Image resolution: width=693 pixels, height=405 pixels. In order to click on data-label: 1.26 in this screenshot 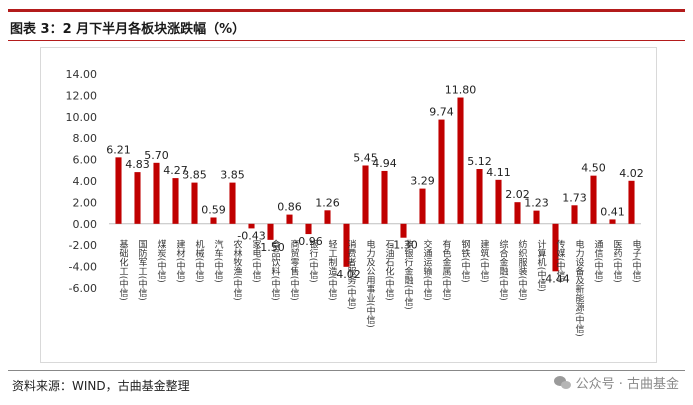, I will do `click(327, 202)`.